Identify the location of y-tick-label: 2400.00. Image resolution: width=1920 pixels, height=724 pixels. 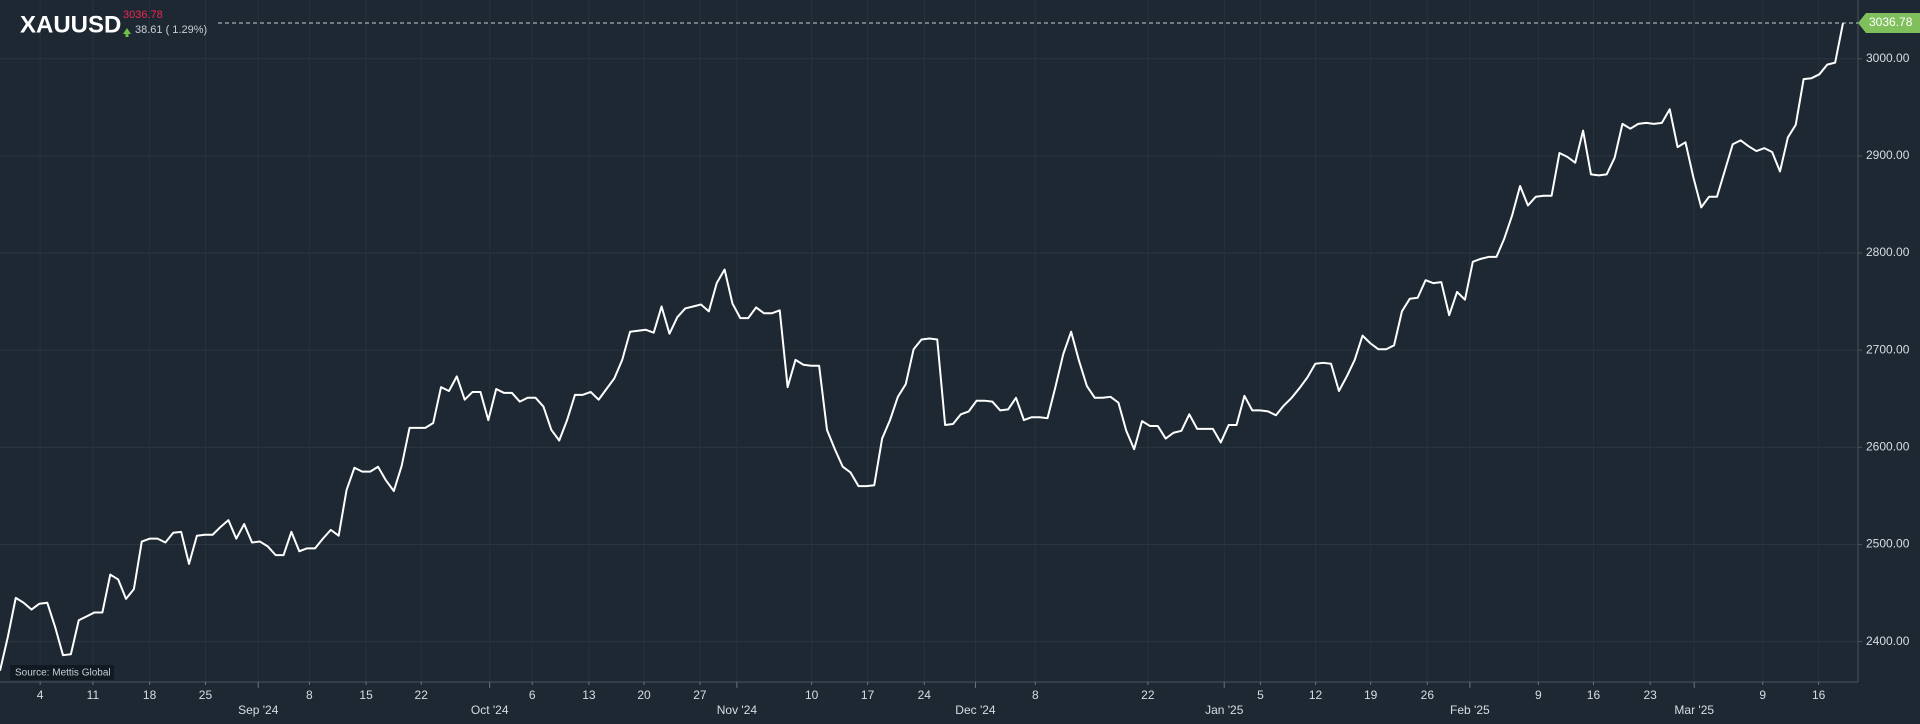
(1888, 641).